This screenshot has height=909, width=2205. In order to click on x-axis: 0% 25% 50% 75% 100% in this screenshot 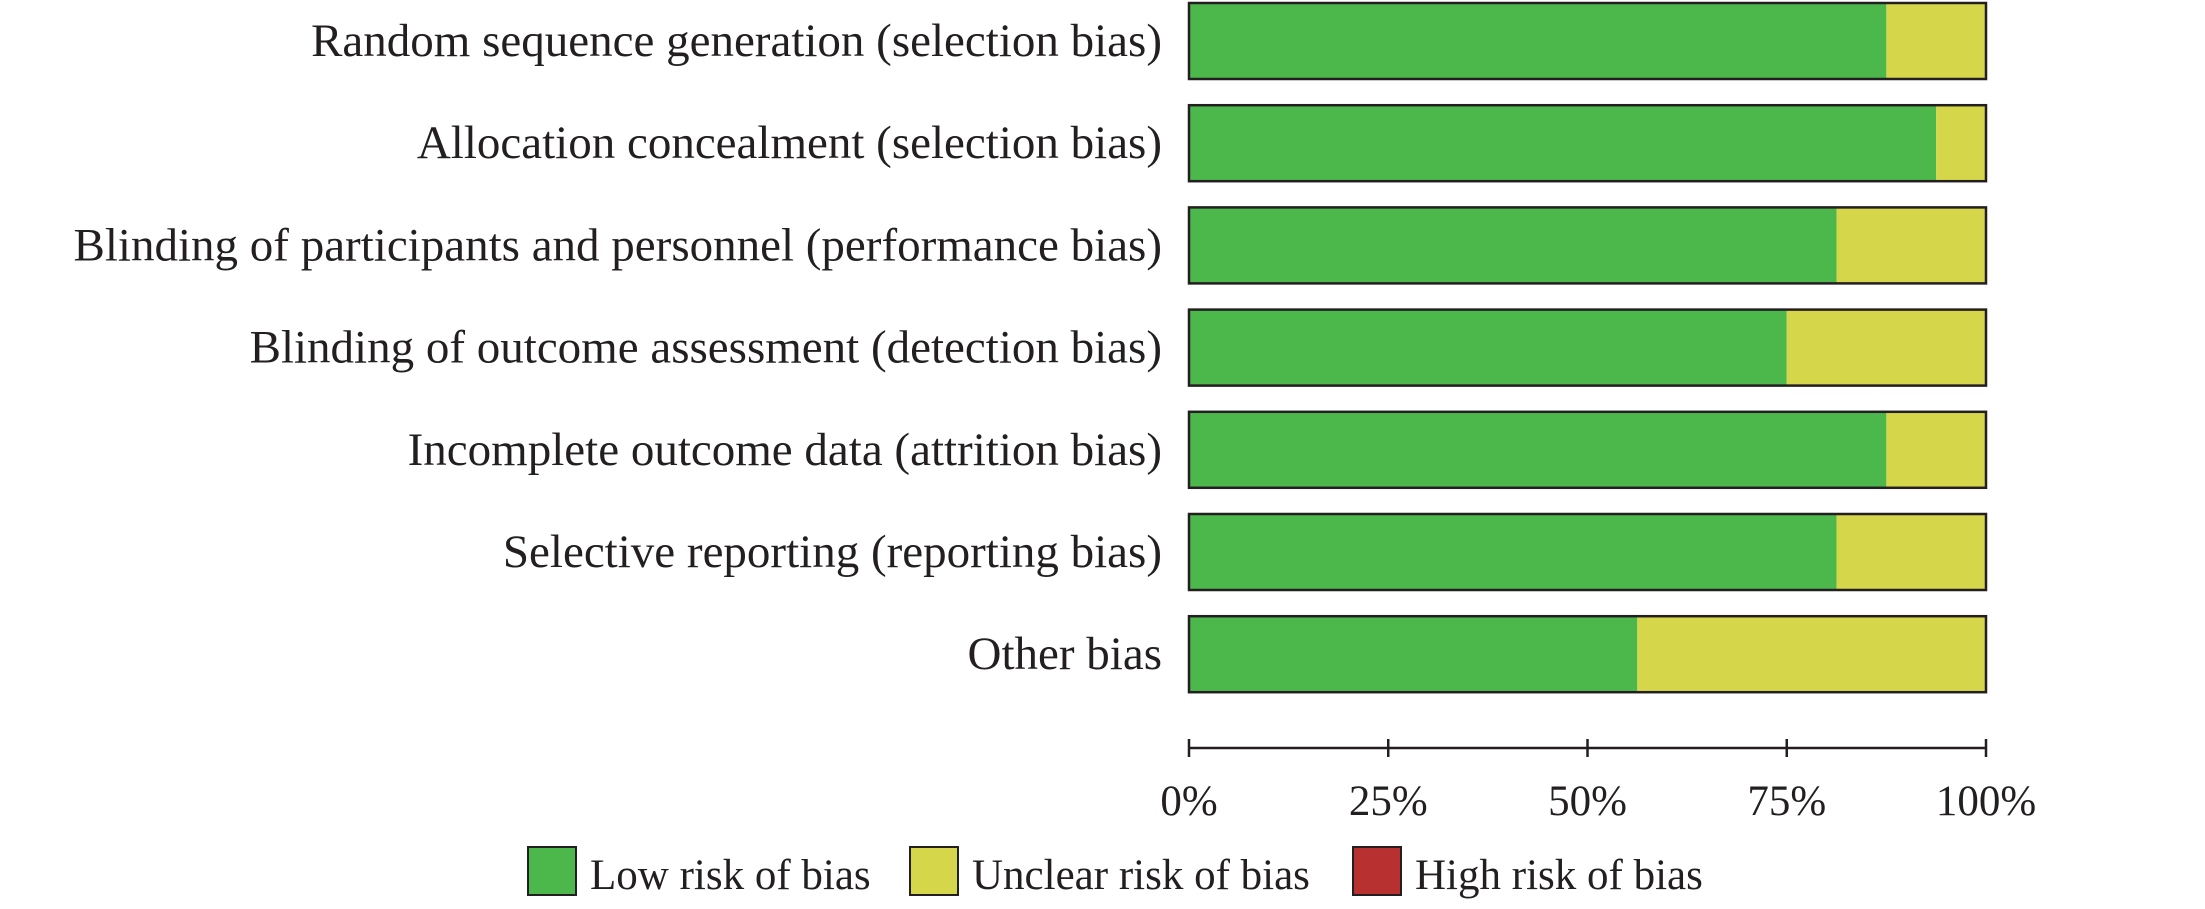, I will do `click(1598, 782)`.